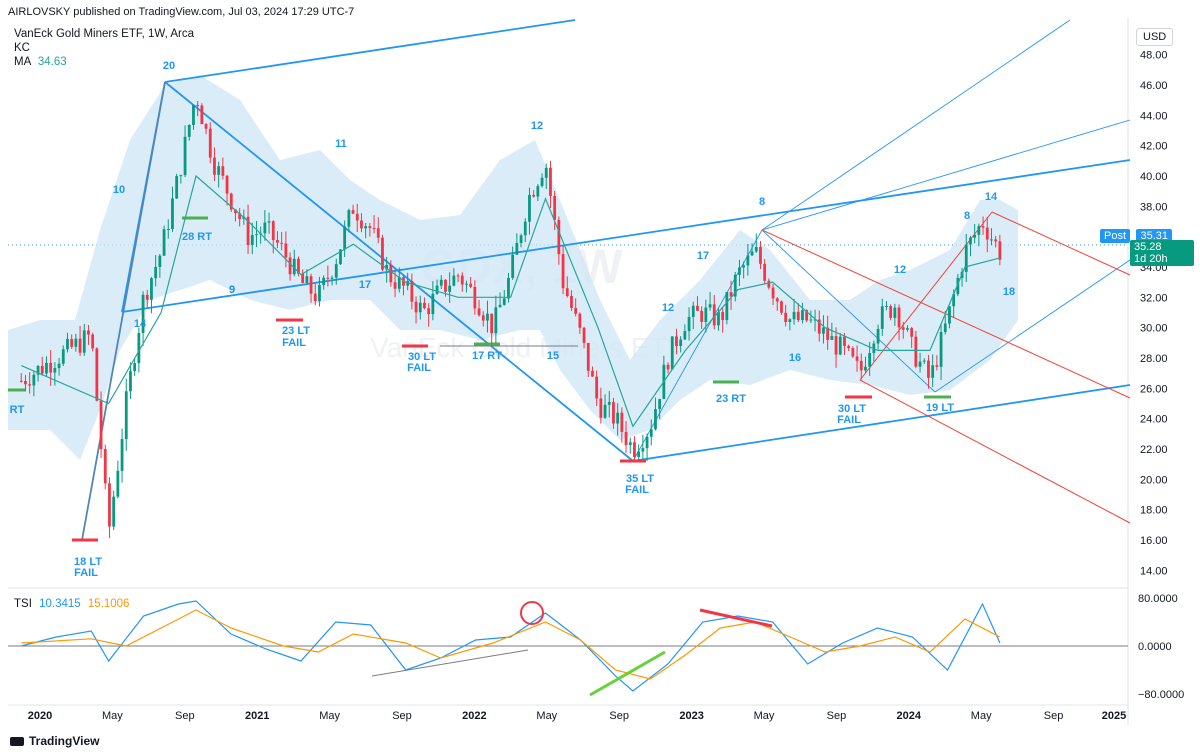 The width and height of the screenshot is (1200, 754). I want to click on price-tick-label: 48.00, so click(1154, 56).